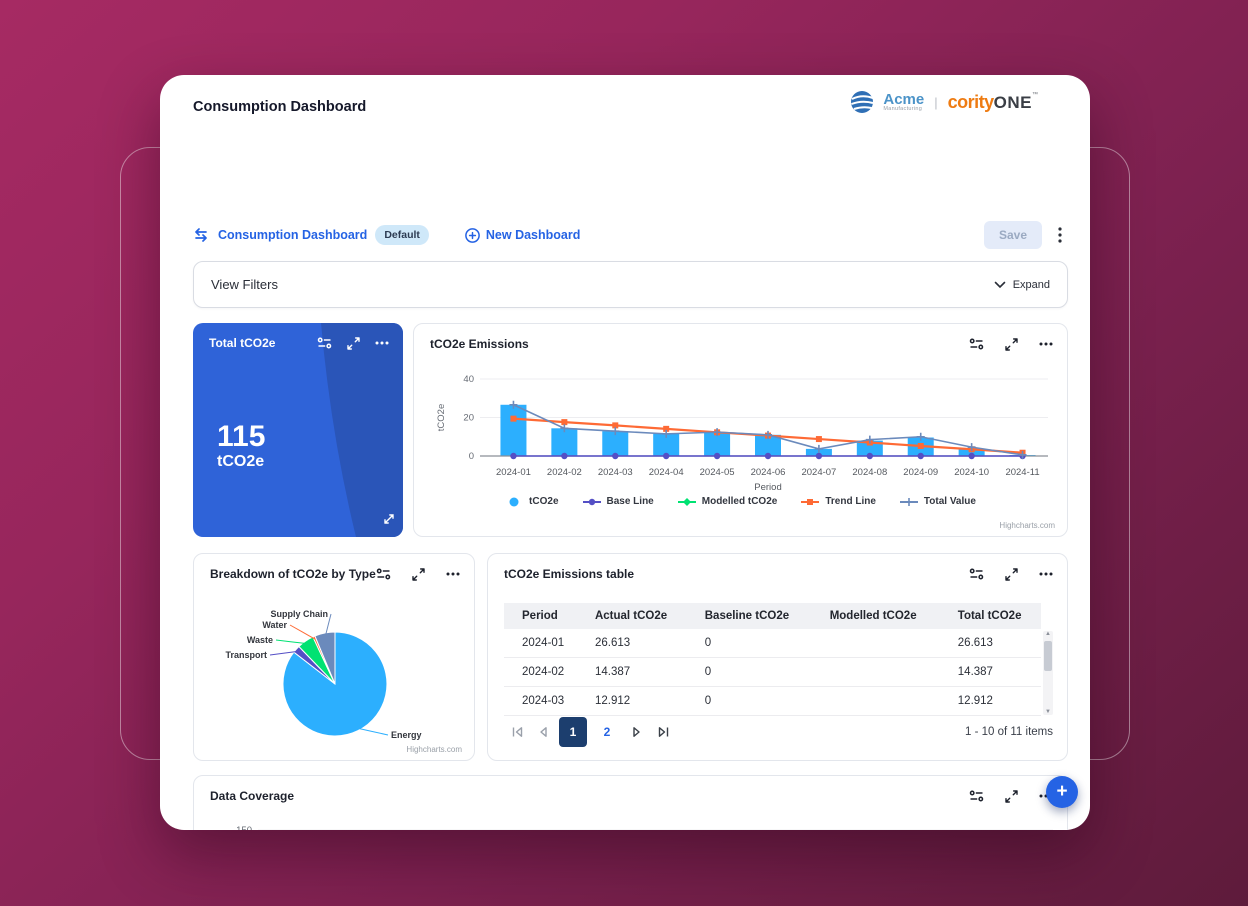 The height and width of the screenshot is (906, 1248). Describe the element at coordinates (666, 472) in the screenshot. I see `svg-text: 2024-04` at that location.